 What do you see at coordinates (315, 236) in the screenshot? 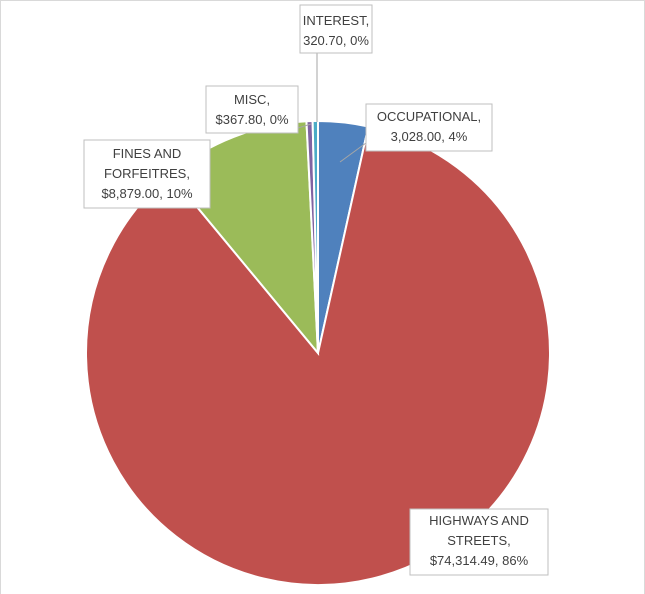
I see `pie-slice` at bounding box center [315, 236].